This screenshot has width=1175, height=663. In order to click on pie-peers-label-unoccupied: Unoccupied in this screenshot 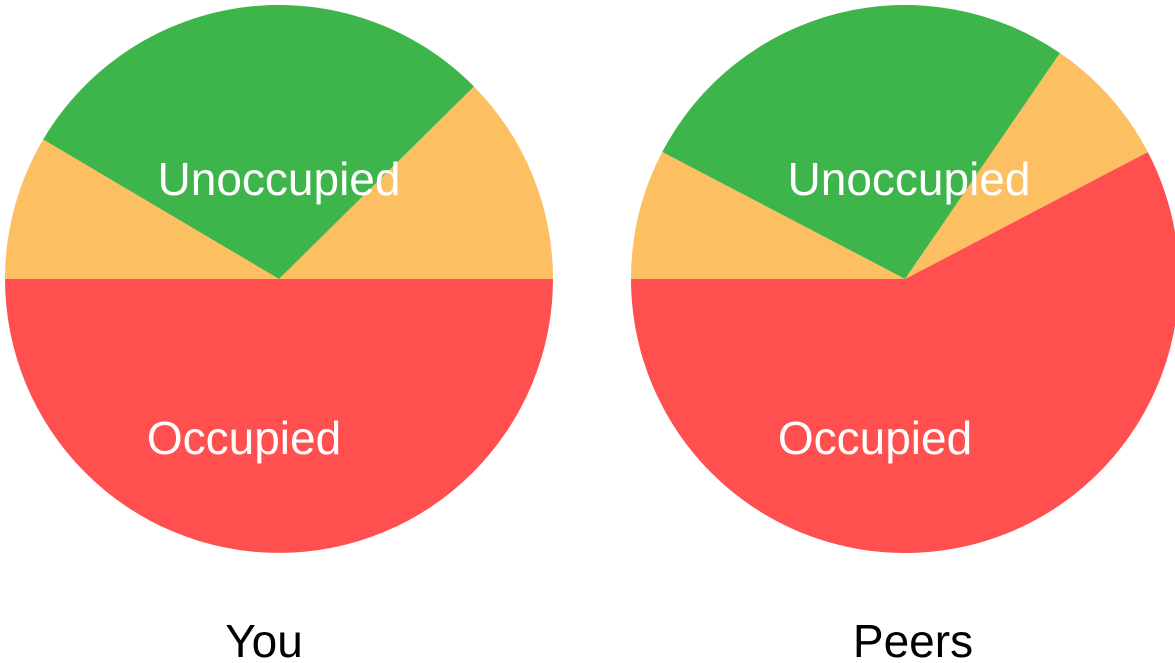, I will do `click(909, 179)`.